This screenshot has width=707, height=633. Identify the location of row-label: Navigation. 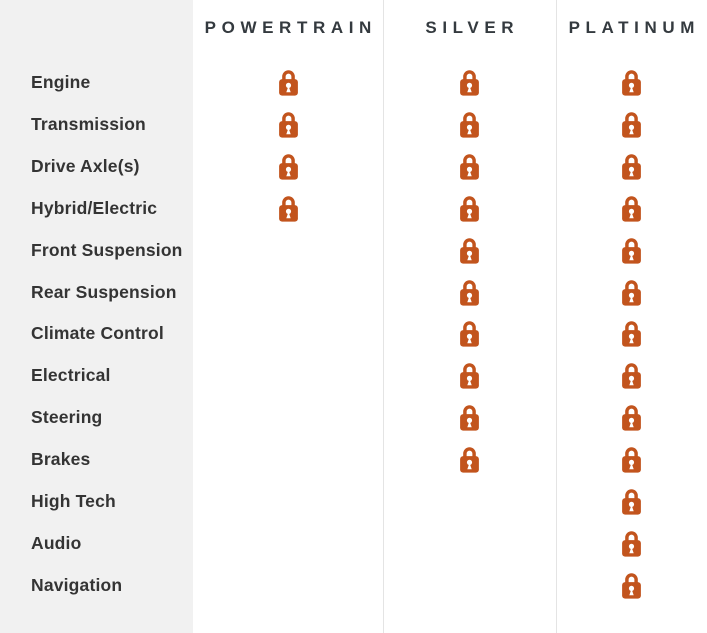
(77, 584).